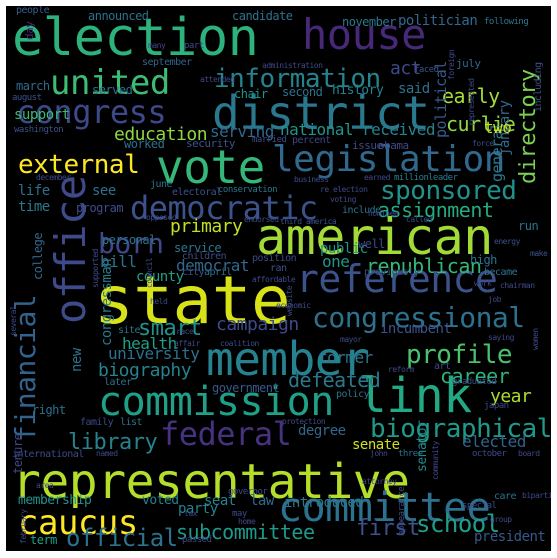 This screenshot has height=558, width=557. I want to click on word: april, so click(218, 272).